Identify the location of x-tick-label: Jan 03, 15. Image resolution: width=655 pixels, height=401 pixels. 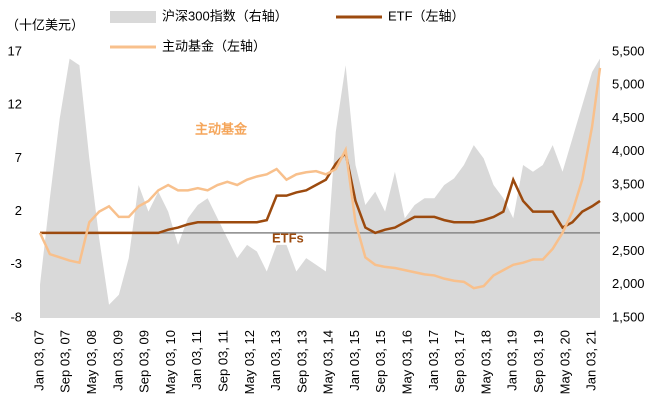
(354, 360).